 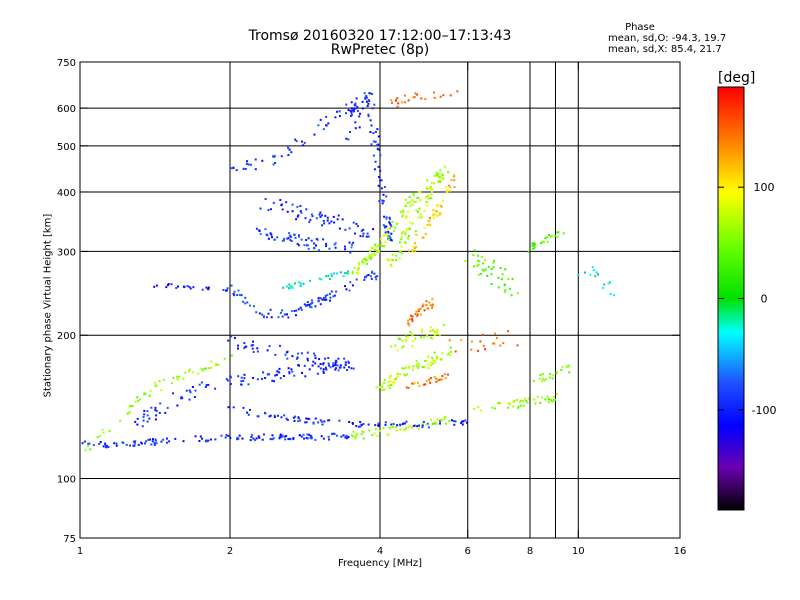 I want to click on x-tick-label: 8, so click(x=530, y=551).